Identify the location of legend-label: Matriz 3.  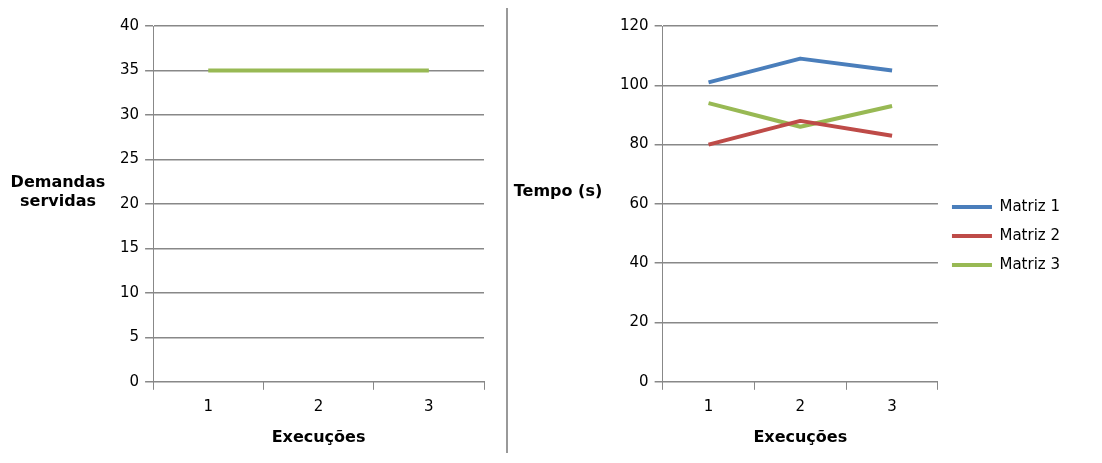
(1030, 263).